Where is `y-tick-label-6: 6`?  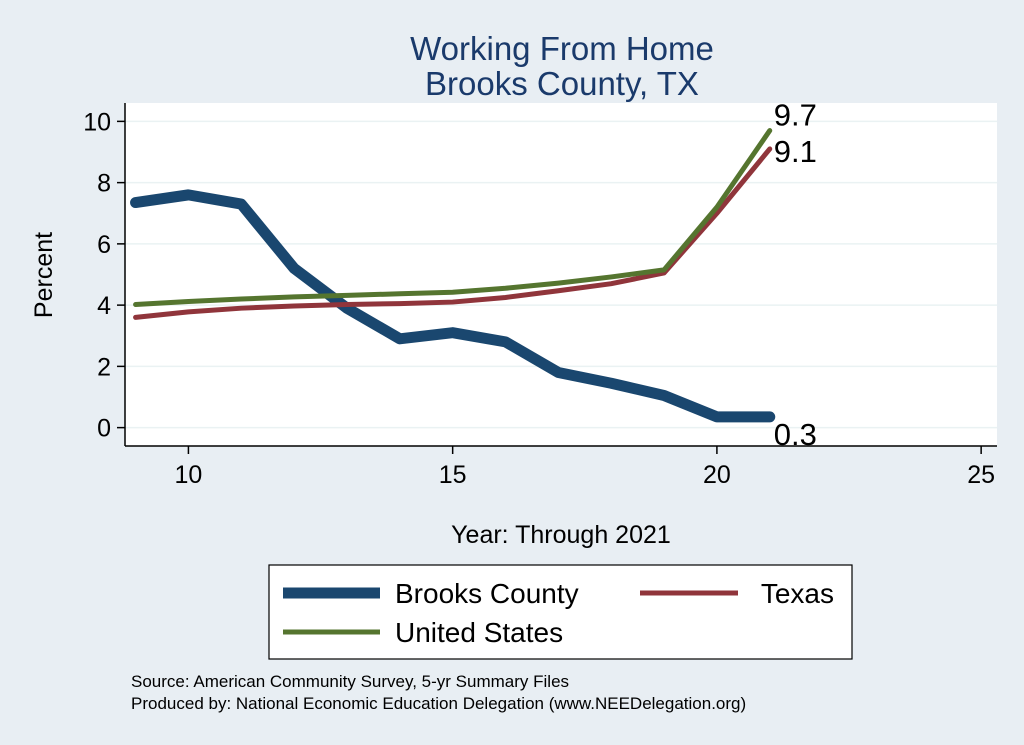
y-tick-label-6: 6 is located at coordinates (104, 245).